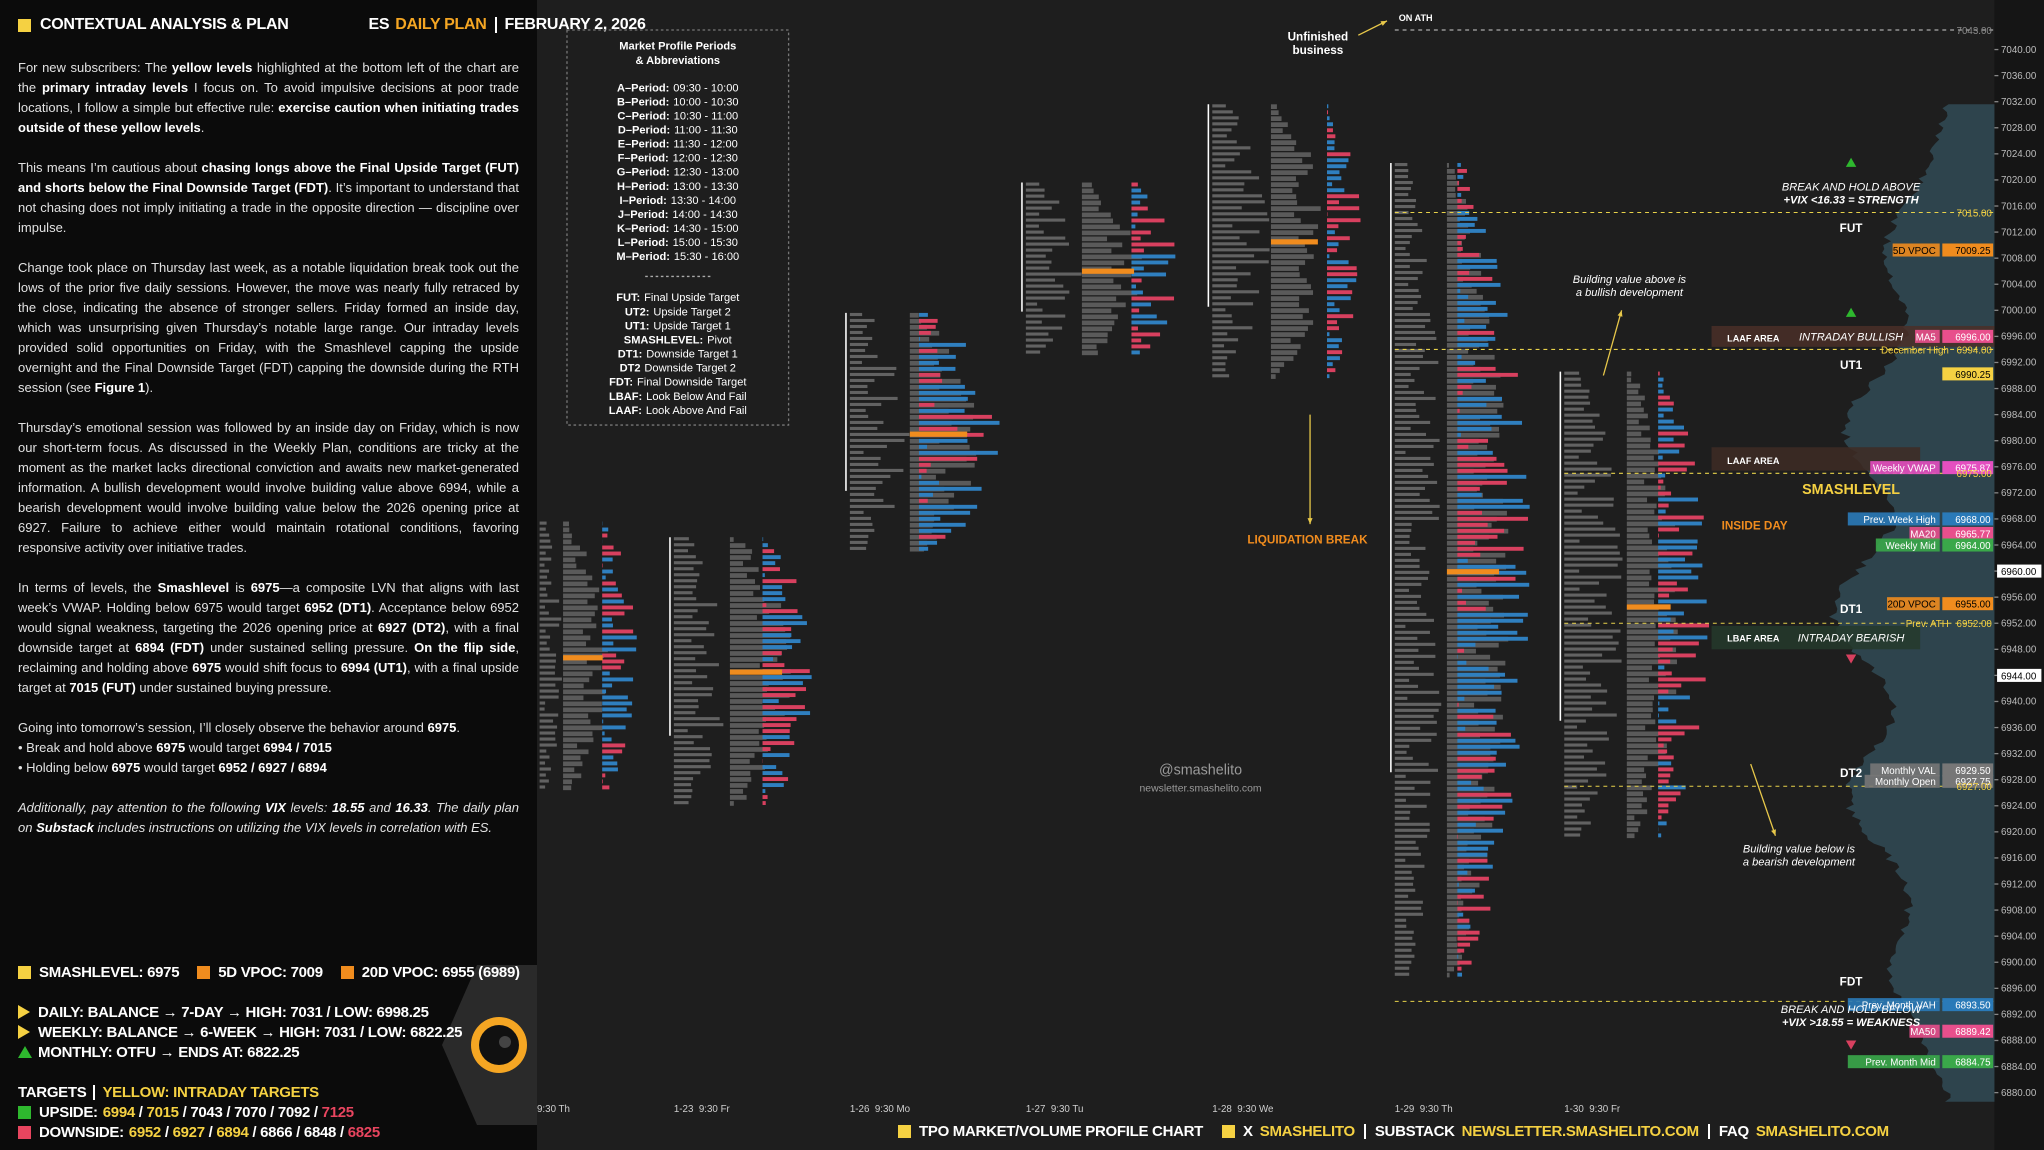 This screenshot has width=2044, height=1150. Describe the element at coordinates (1911, 605) in the screenshot. I see `tag-label: 20D VPOC` at that location.